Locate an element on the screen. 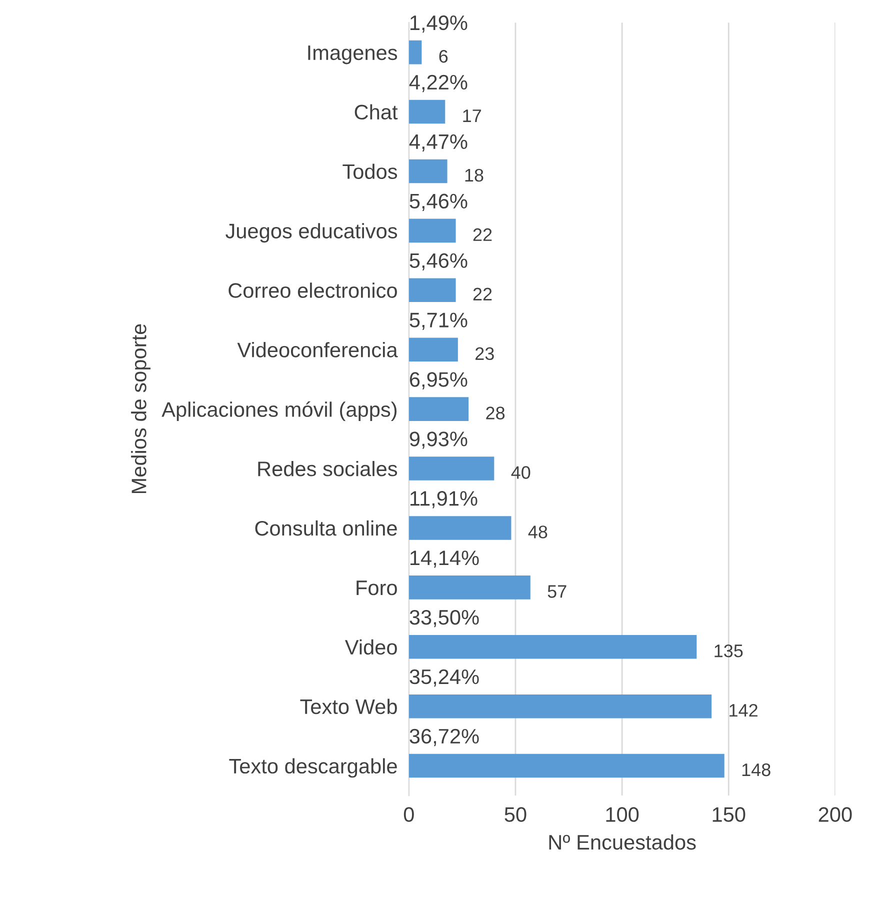  annotation: 11,91% is located at coordinates (444, 499).